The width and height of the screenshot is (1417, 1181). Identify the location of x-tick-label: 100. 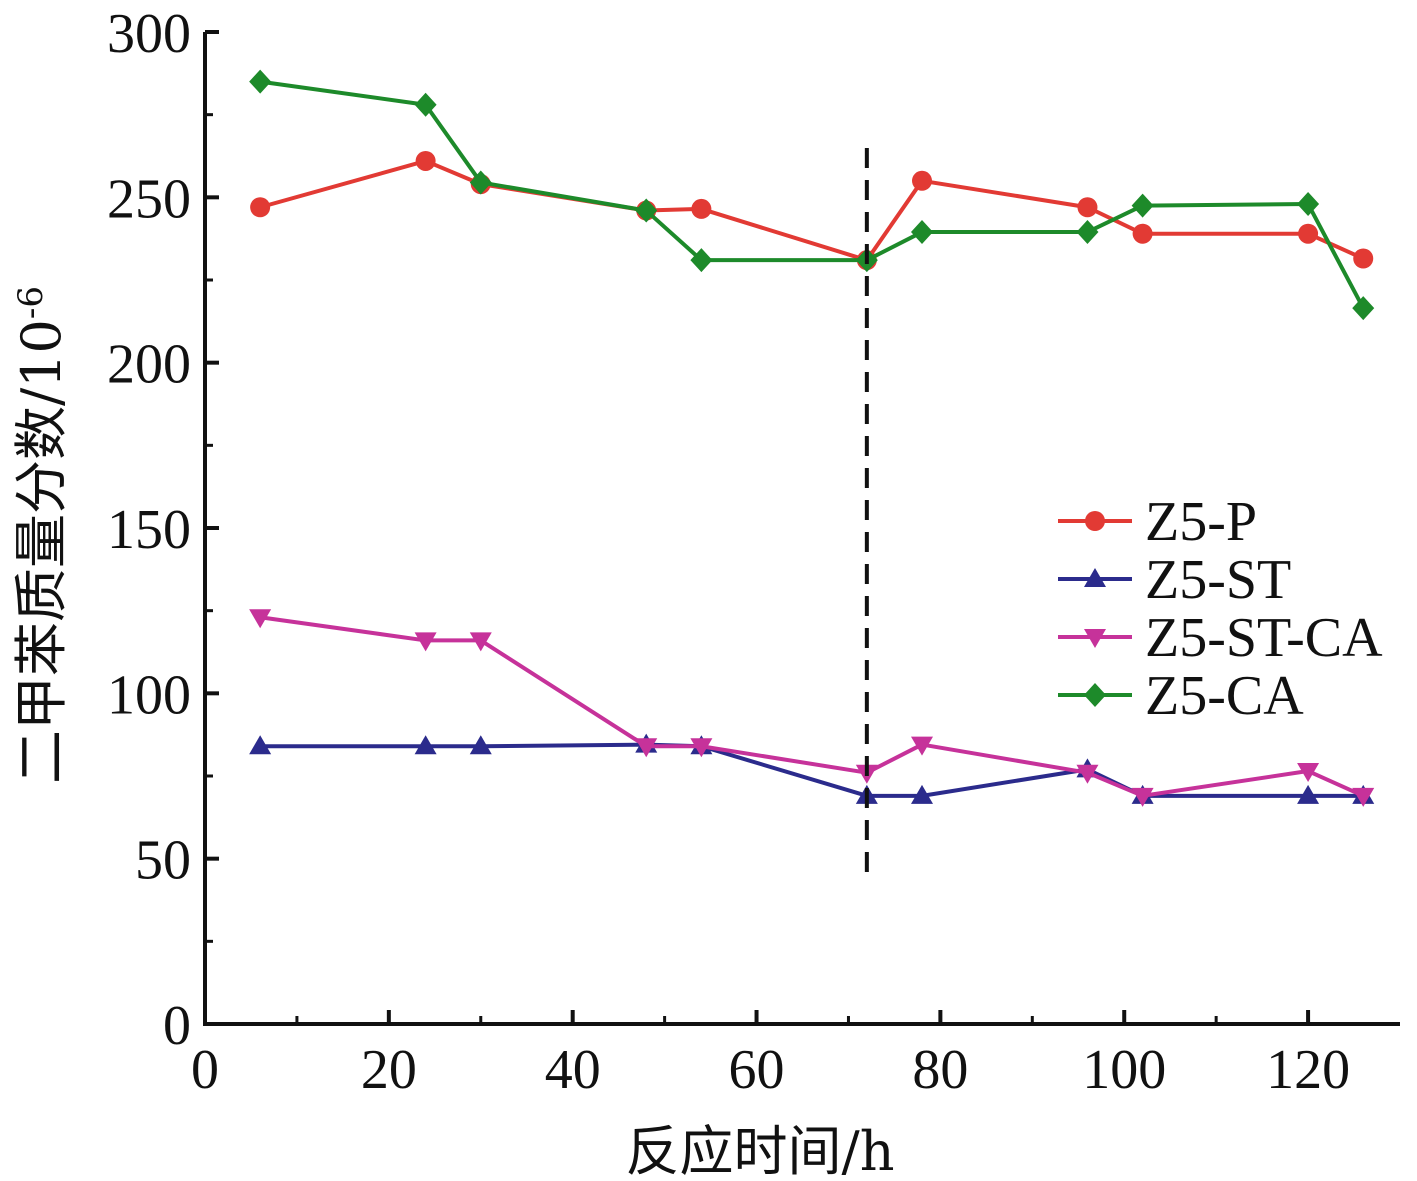
(1124, 1070).